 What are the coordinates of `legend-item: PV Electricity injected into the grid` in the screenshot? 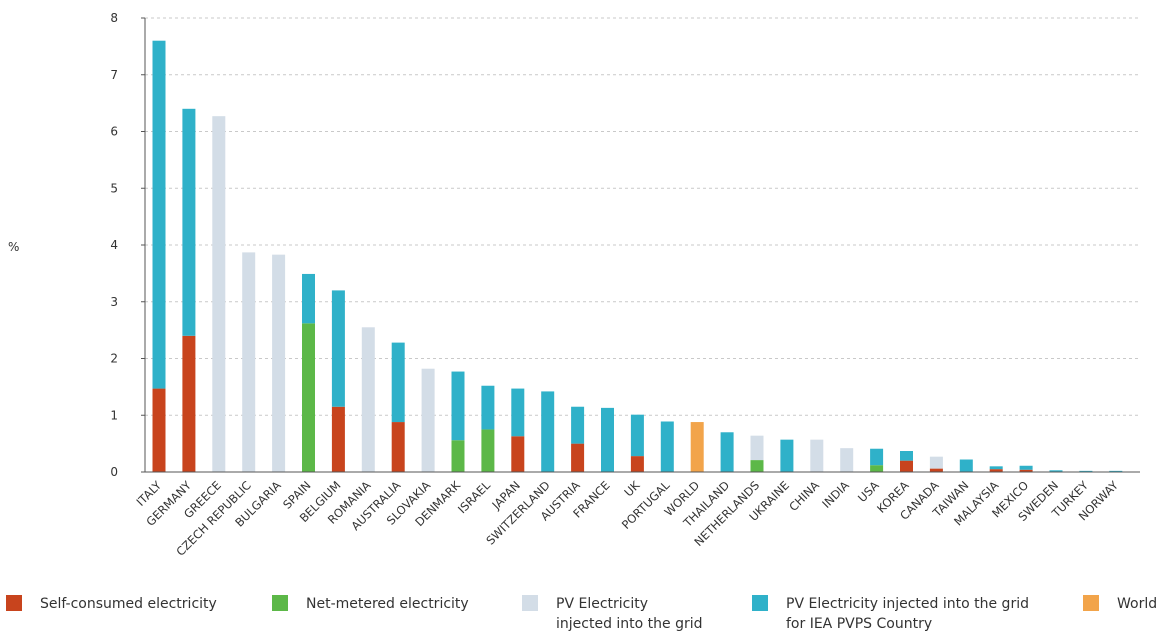 It's located at (612, 614).